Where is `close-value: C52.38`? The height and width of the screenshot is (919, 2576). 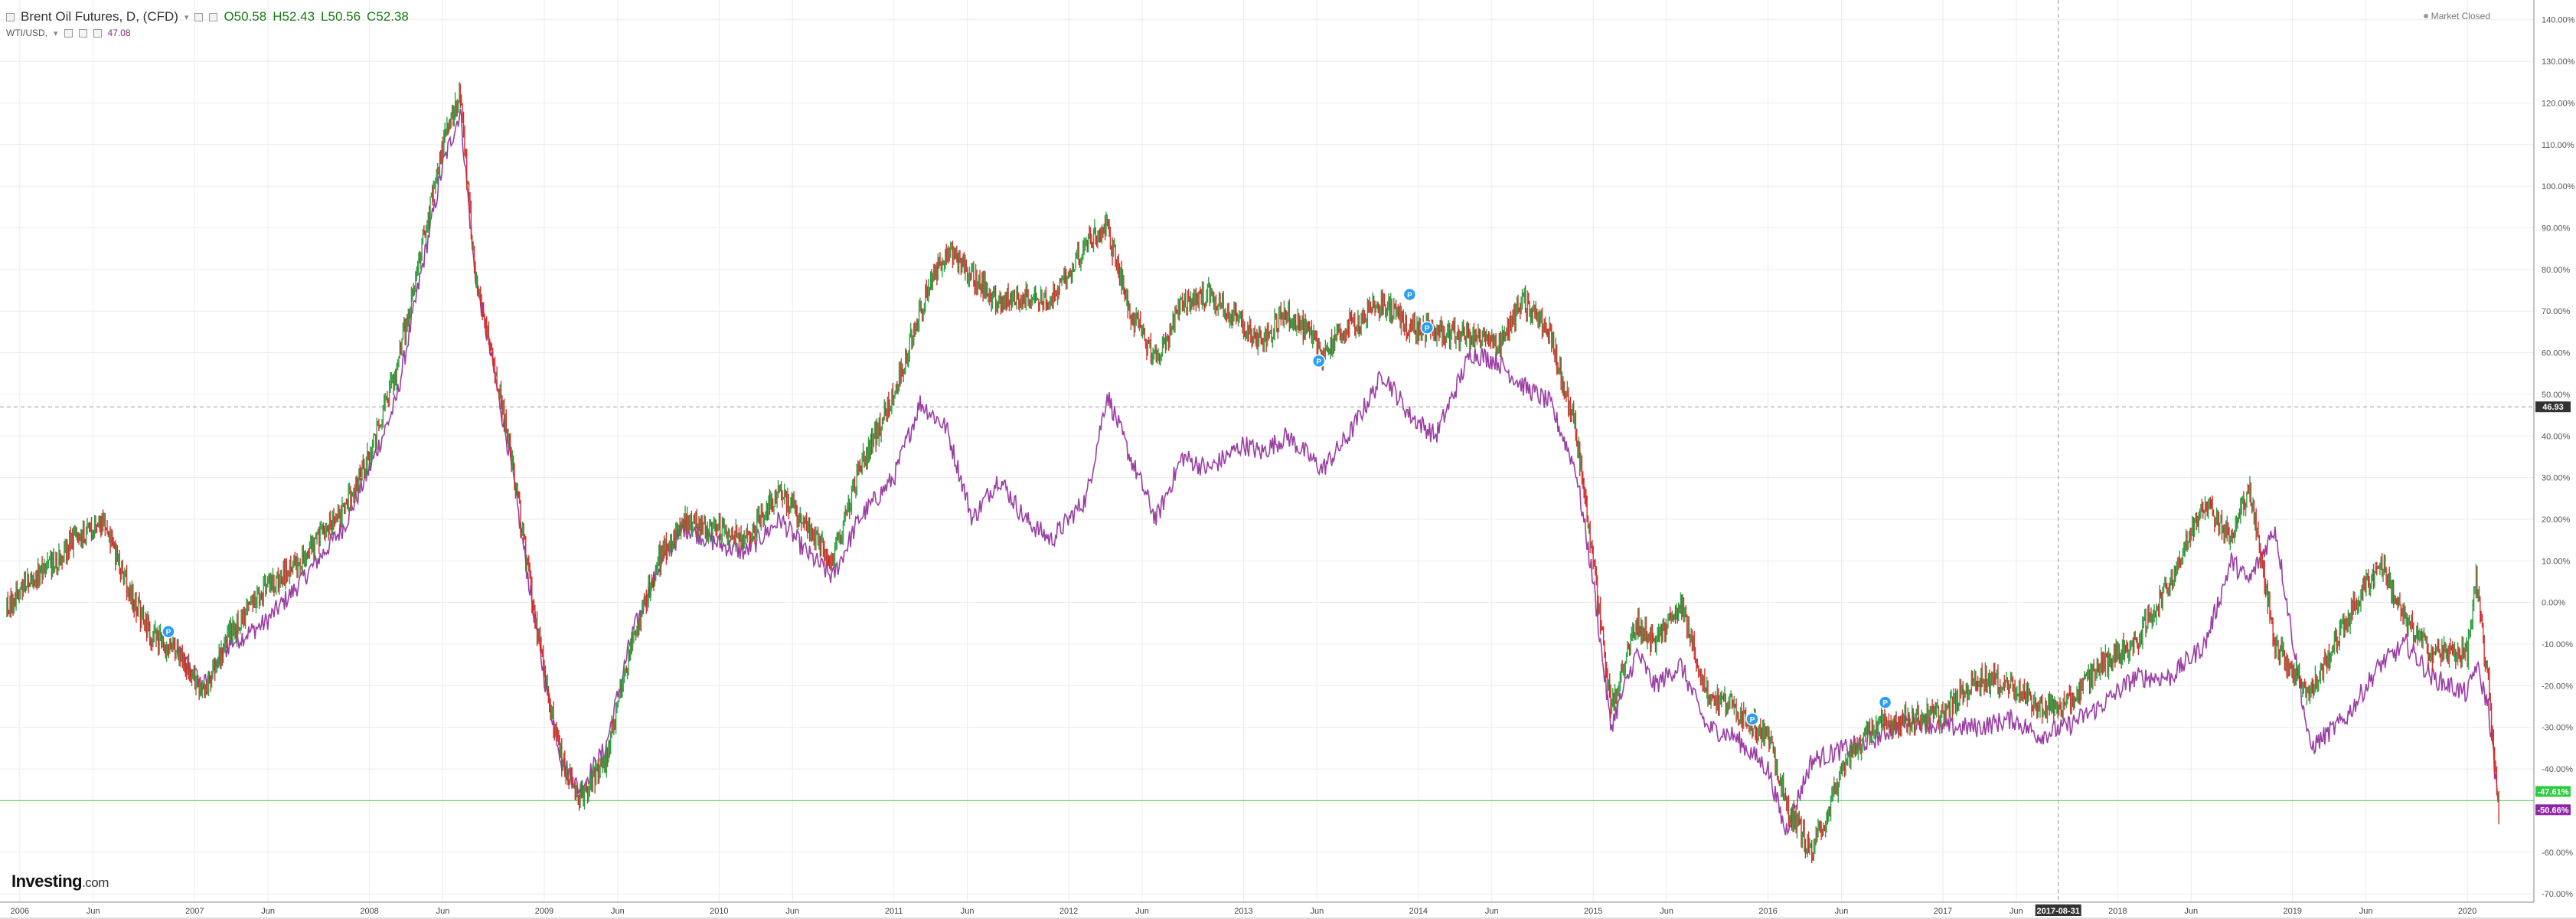 close-value: C52.38 is located at coordinates (388, 16).